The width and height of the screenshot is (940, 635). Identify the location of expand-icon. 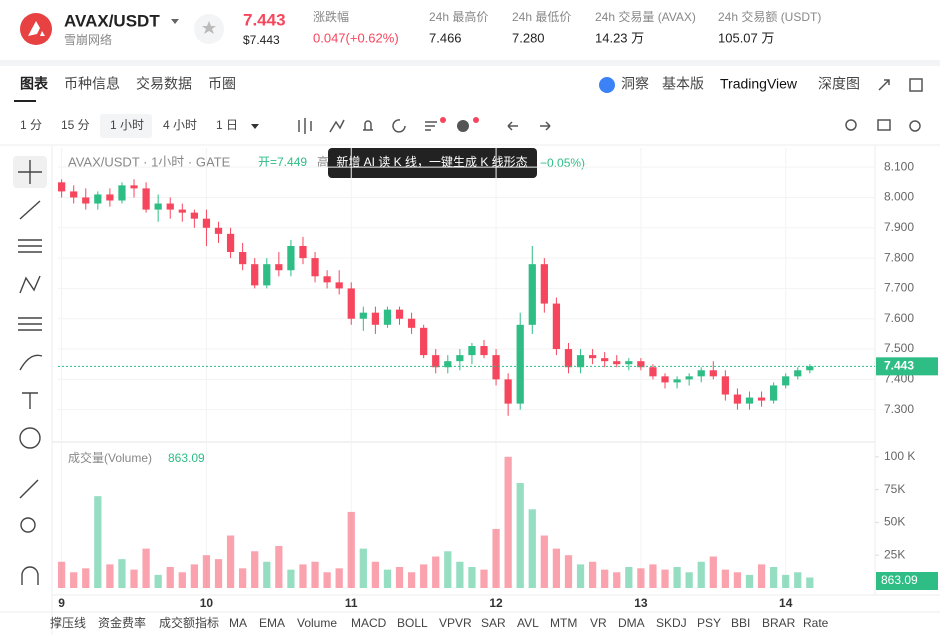
(884, 85).